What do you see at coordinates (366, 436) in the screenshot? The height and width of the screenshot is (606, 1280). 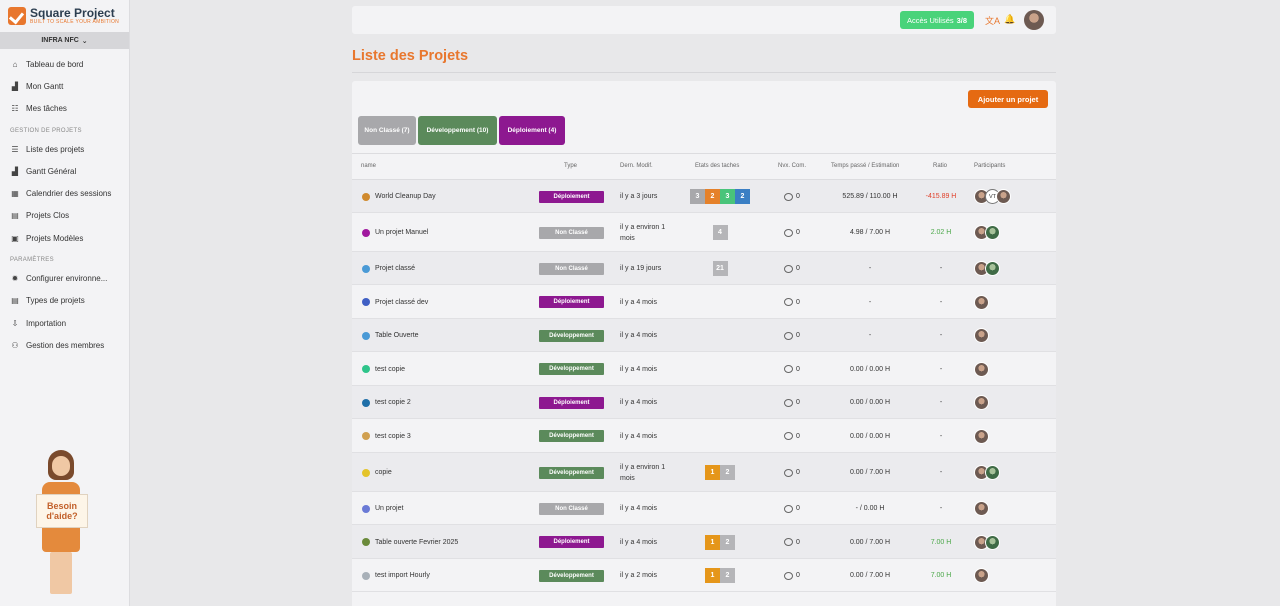 I see `project-color-dot` at bounding box center [366, 436].